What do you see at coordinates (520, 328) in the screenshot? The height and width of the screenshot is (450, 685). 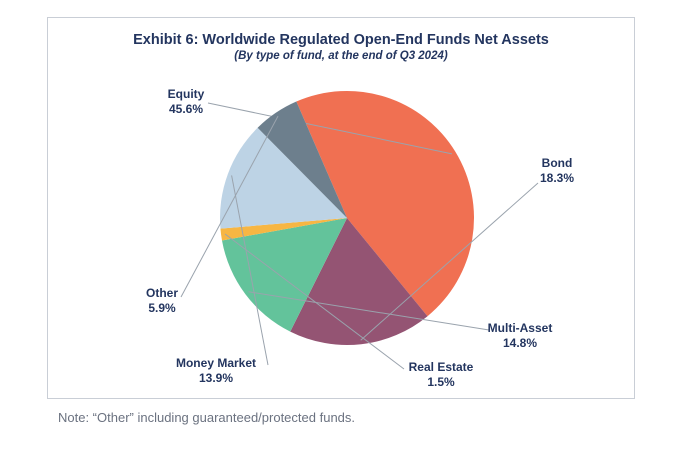 I see `slice-label-multi-asset: Multi-Asset` at bounding box center [520, 328].